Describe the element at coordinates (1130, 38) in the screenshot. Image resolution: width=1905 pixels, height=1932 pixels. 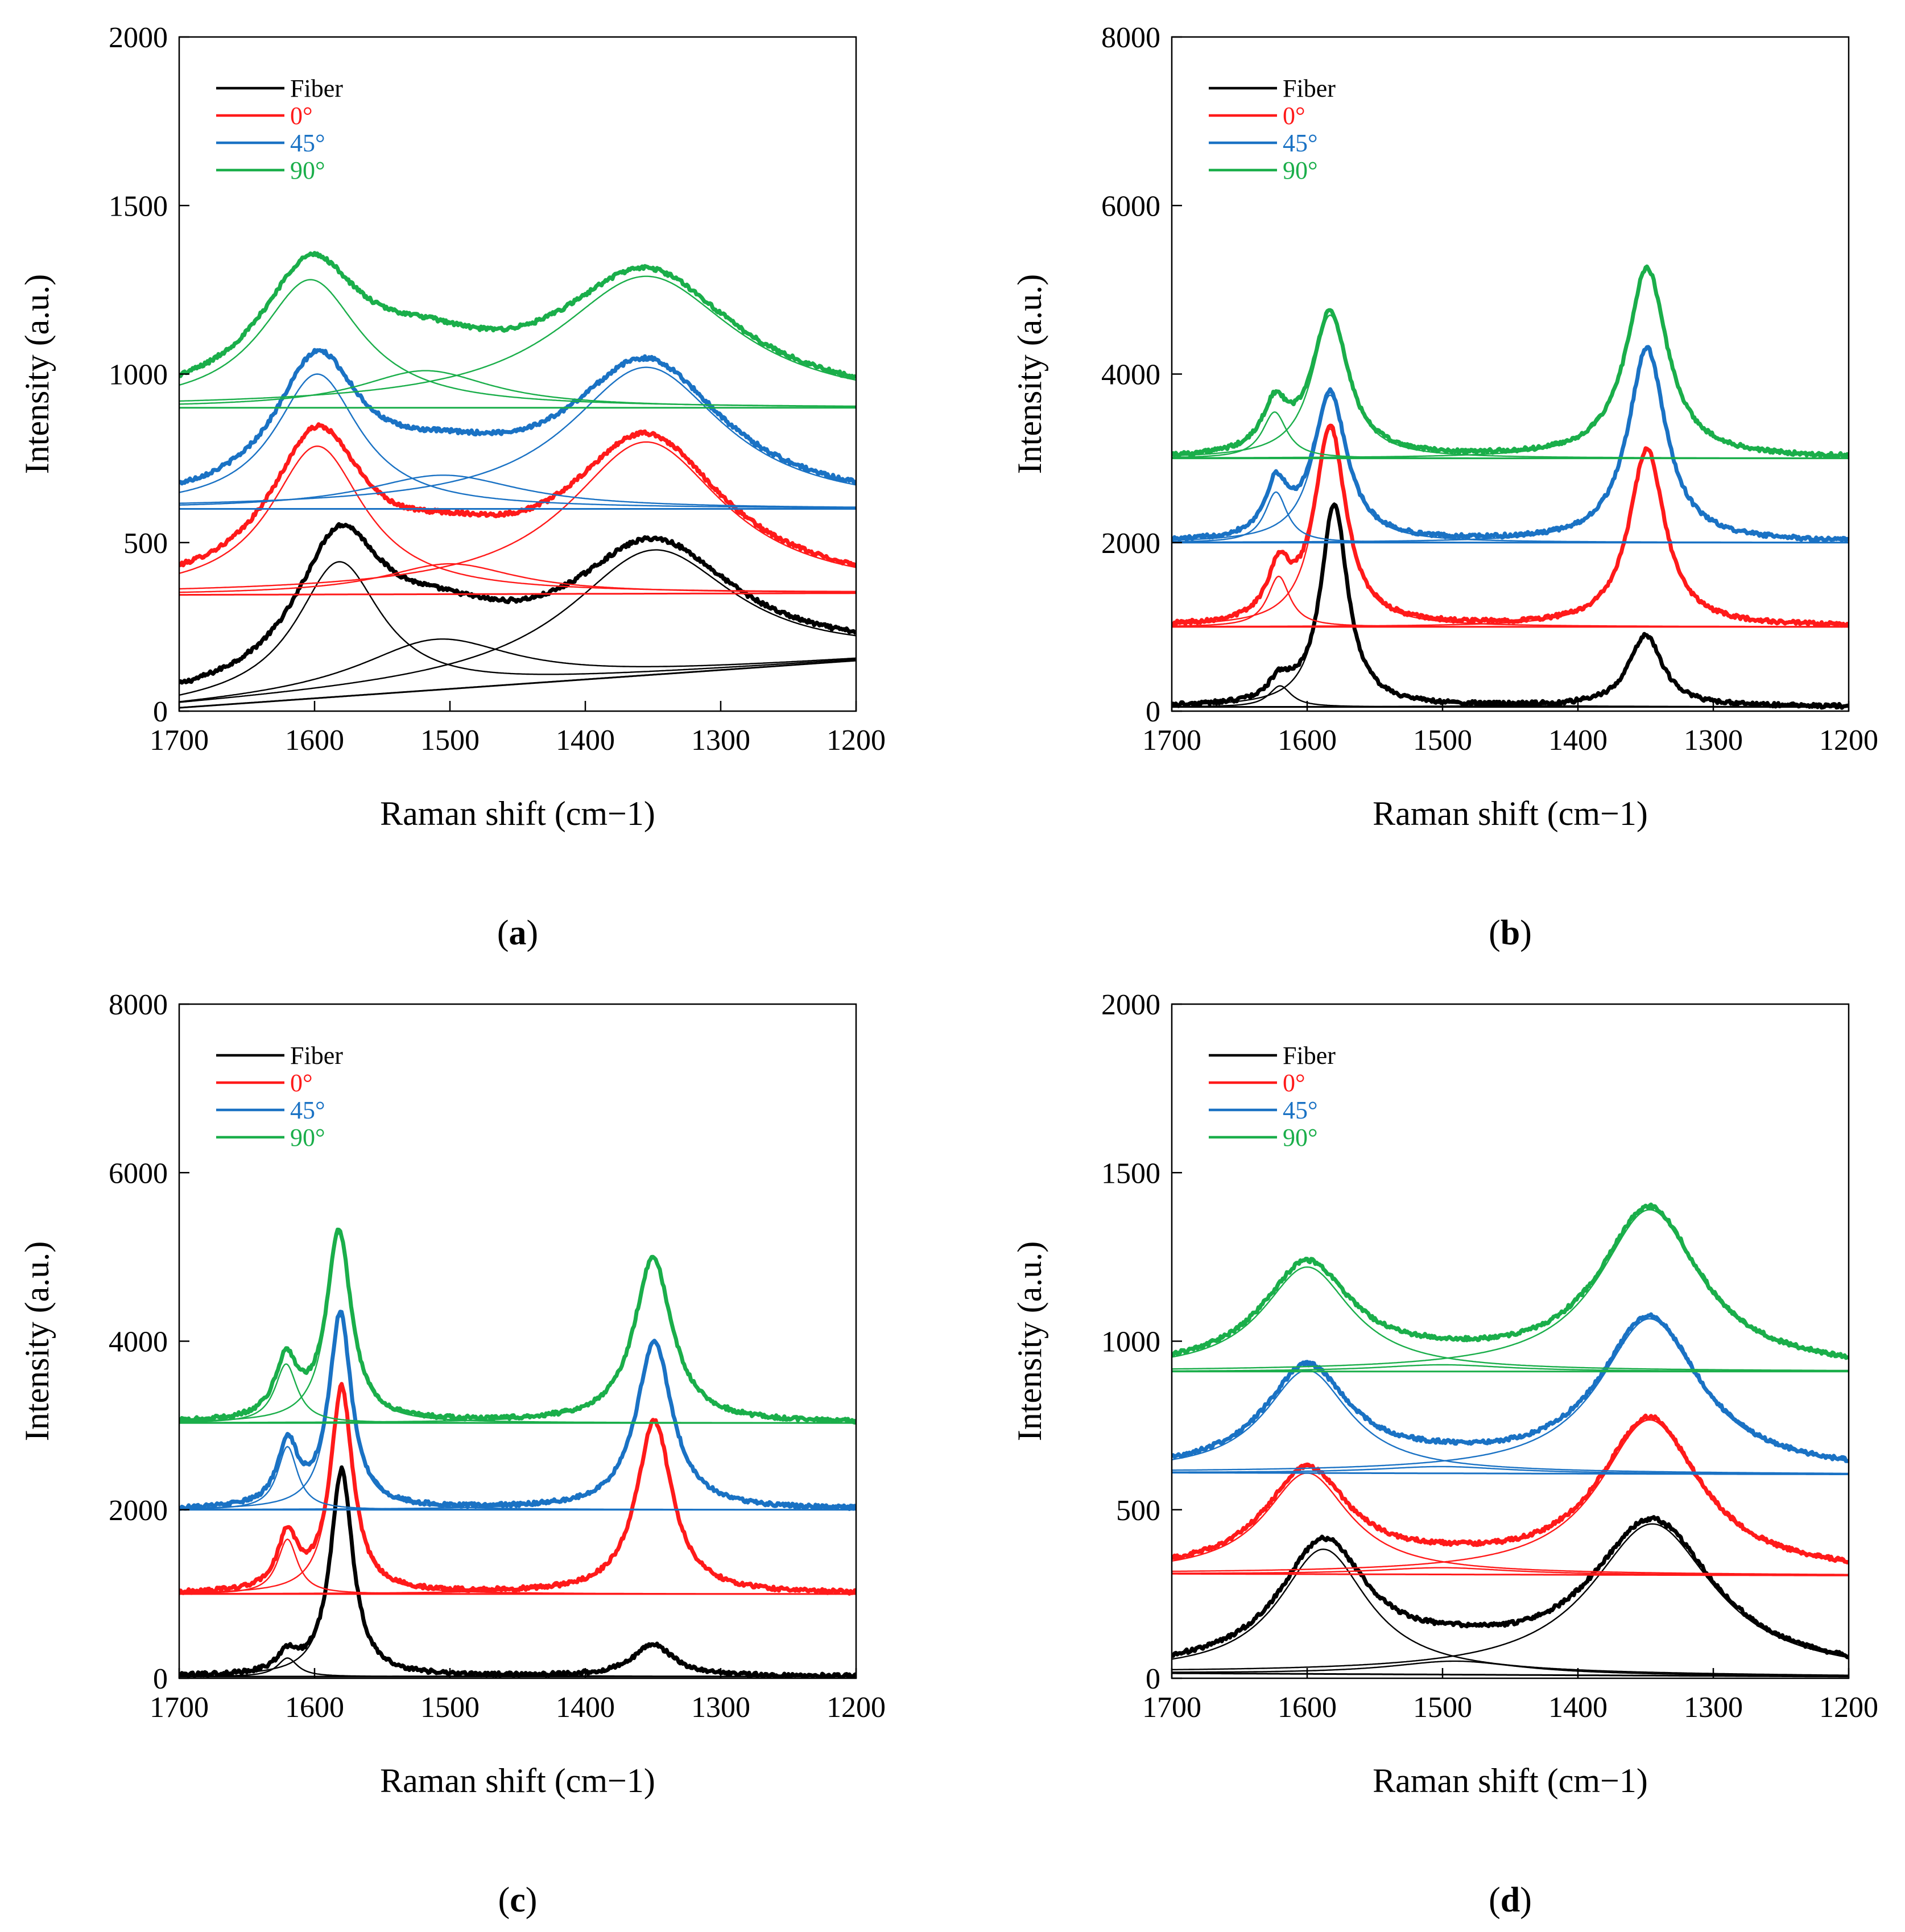
I see `y-tick-label: 8000` at that location.